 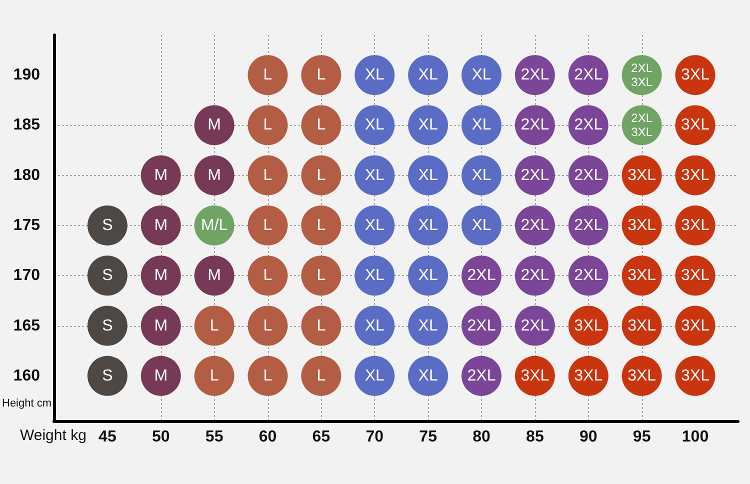 I want to click on x-tick-label: 70, so click(x=375, y=437).